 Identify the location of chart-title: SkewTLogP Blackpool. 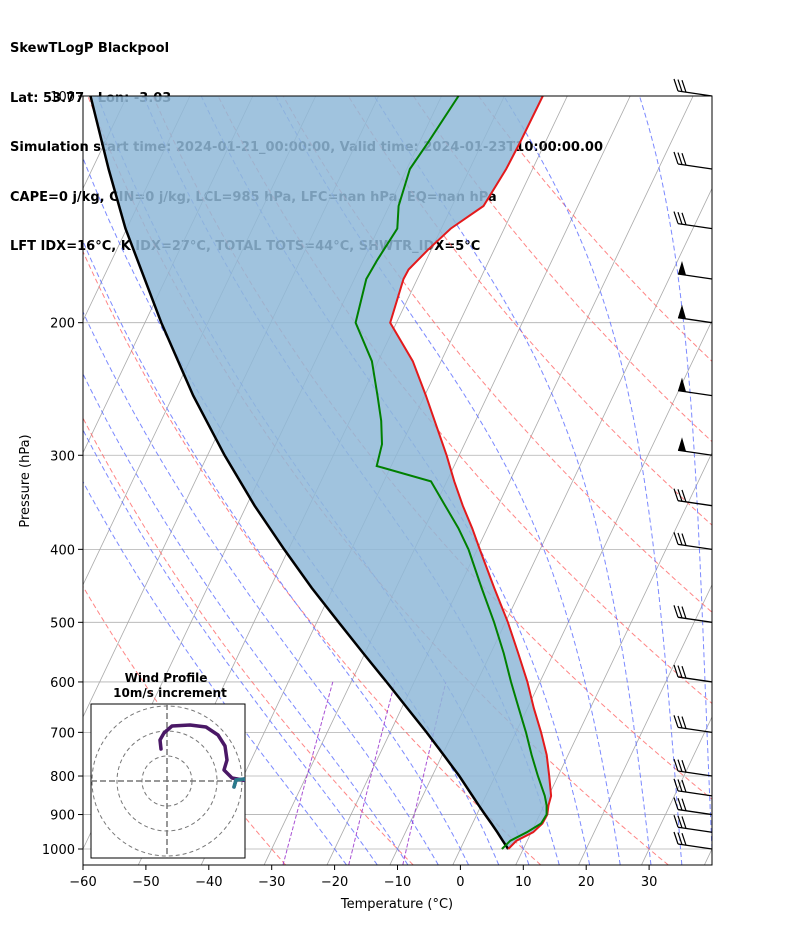
(90, 48).